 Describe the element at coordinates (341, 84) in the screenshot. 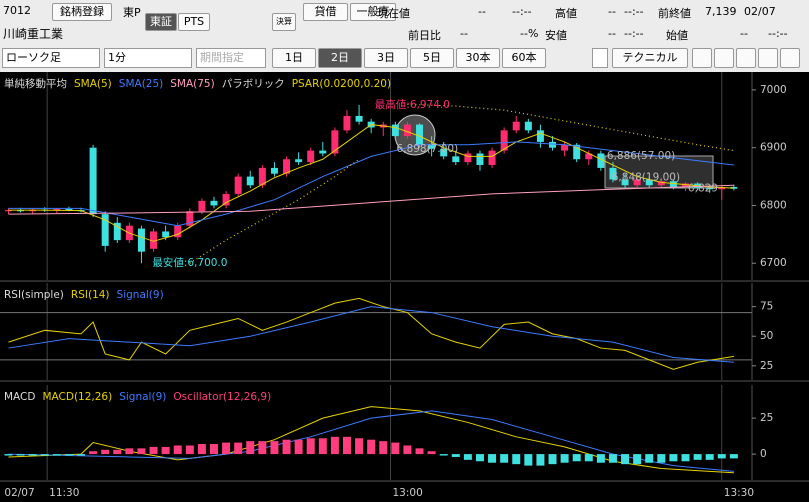

I see `legend-entry: PSAR(0.0200,0.20)` at that location.